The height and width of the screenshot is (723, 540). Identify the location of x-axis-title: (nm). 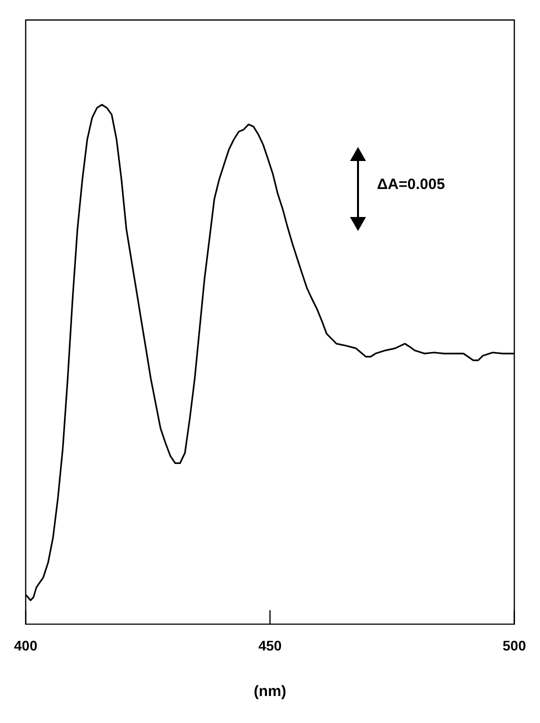
(270, 691).